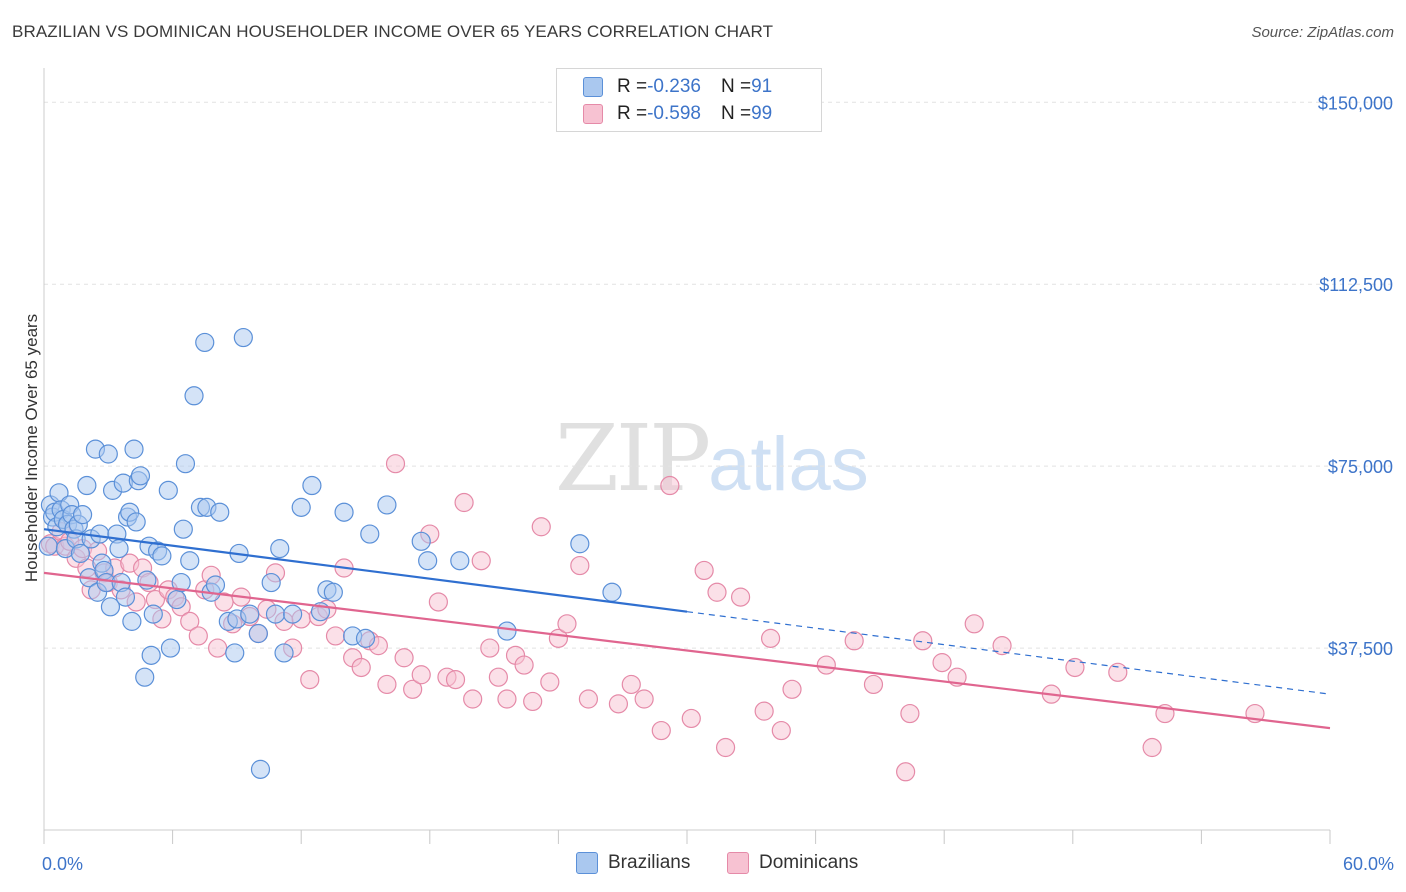  I want to click on x-tick-label: 60.0%, so click(1368, 864).